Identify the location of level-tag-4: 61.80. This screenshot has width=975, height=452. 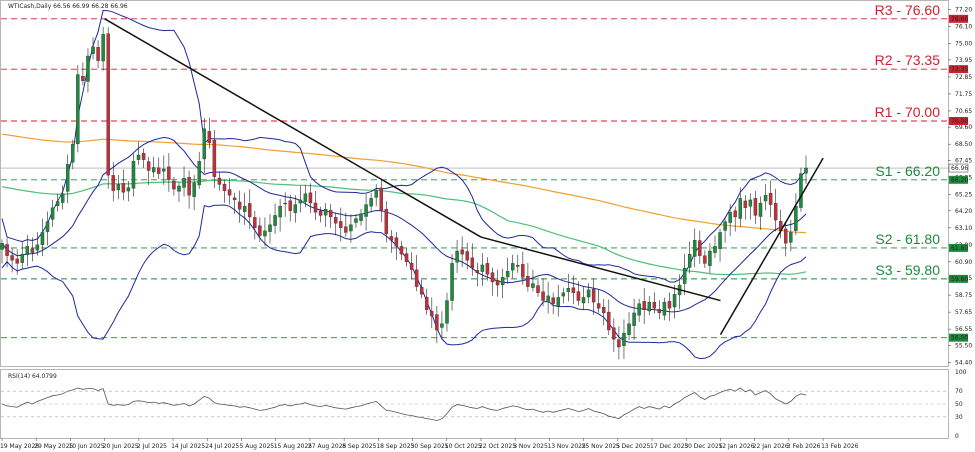
(958, 247).